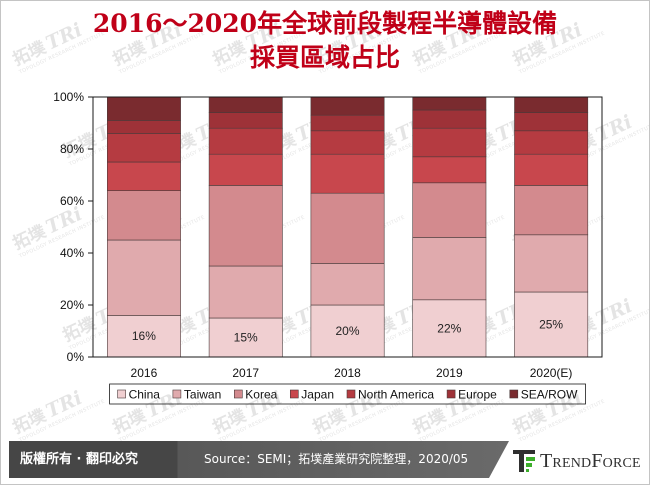  Describe the element at coordinates (245, 141) in the screenshot. I see `bar-segment-north-america-2017` at that location.